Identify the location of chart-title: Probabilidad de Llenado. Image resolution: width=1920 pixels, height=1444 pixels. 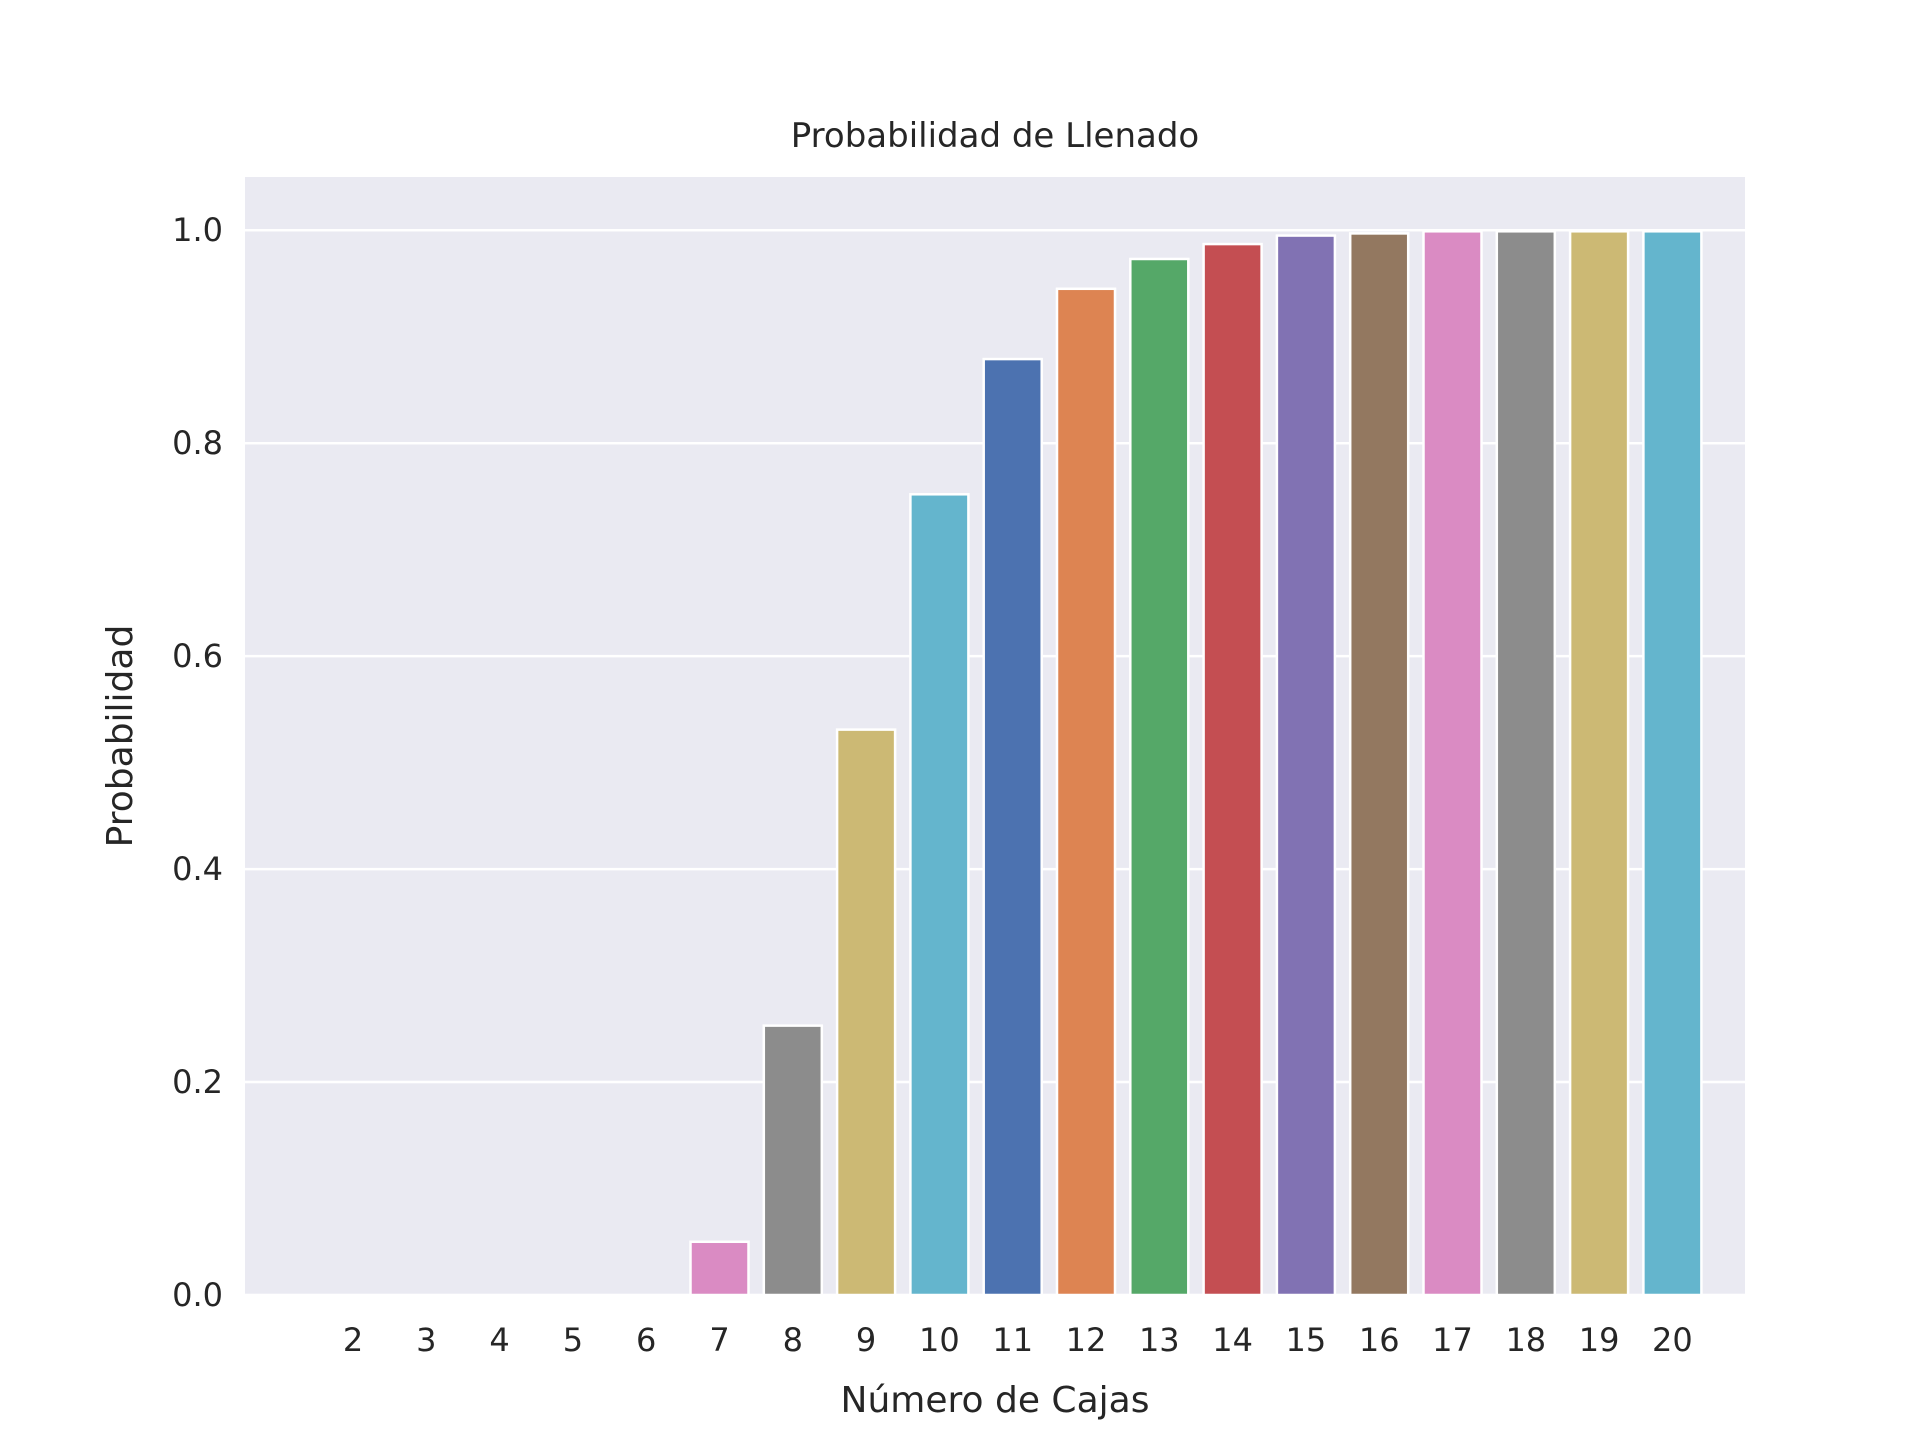
(995, 136).